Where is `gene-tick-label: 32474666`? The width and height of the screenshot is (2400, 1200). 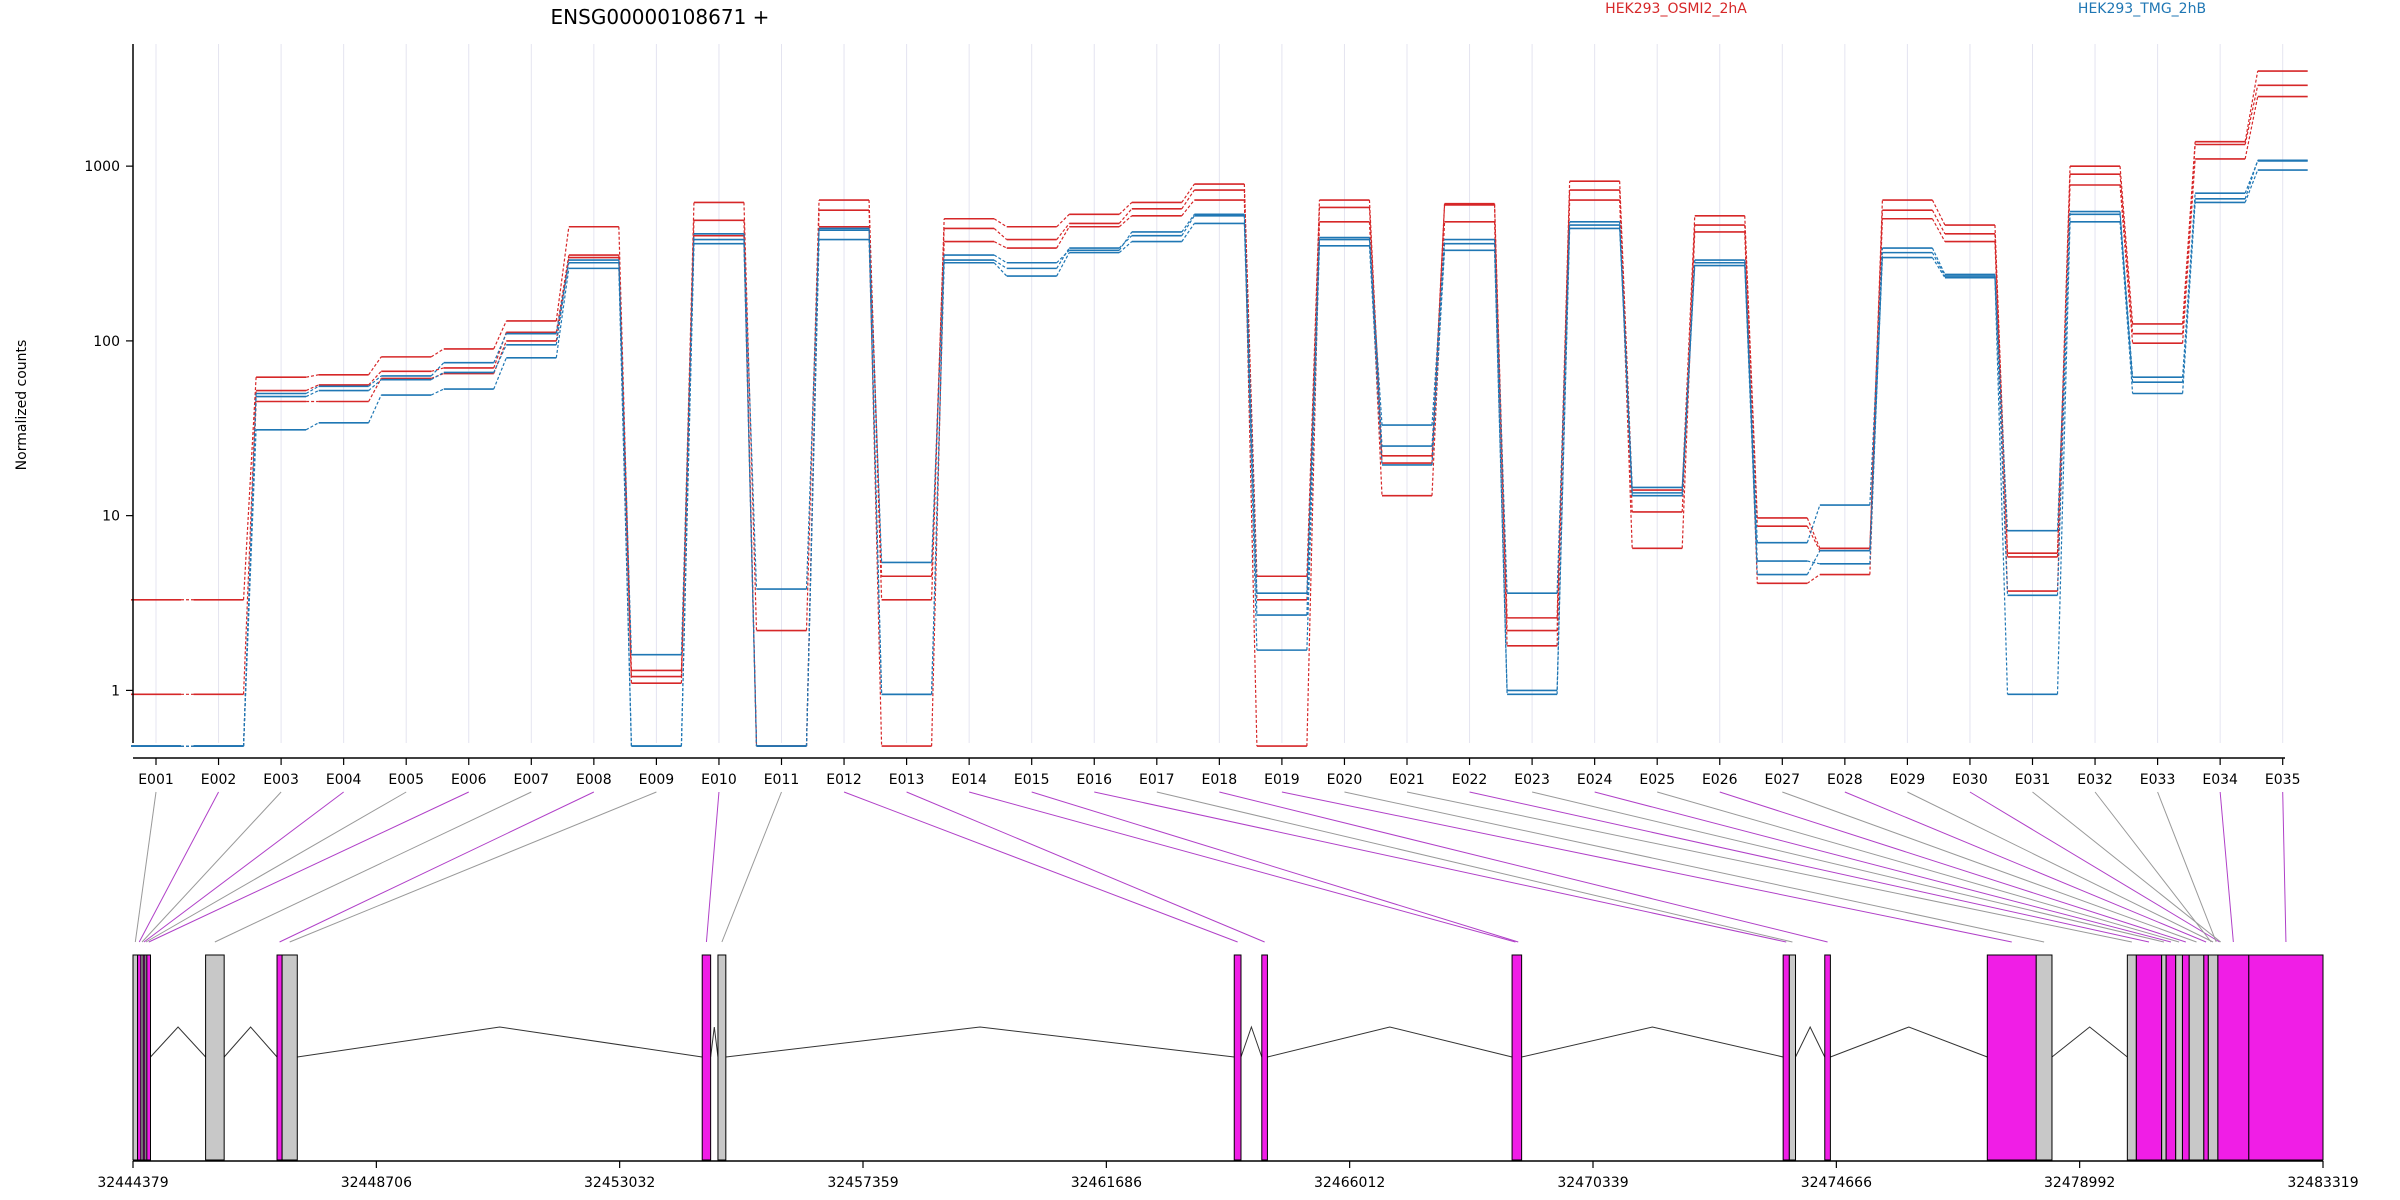
gene-tick-label: 32474666 is located at coordinates (1836, 1183).